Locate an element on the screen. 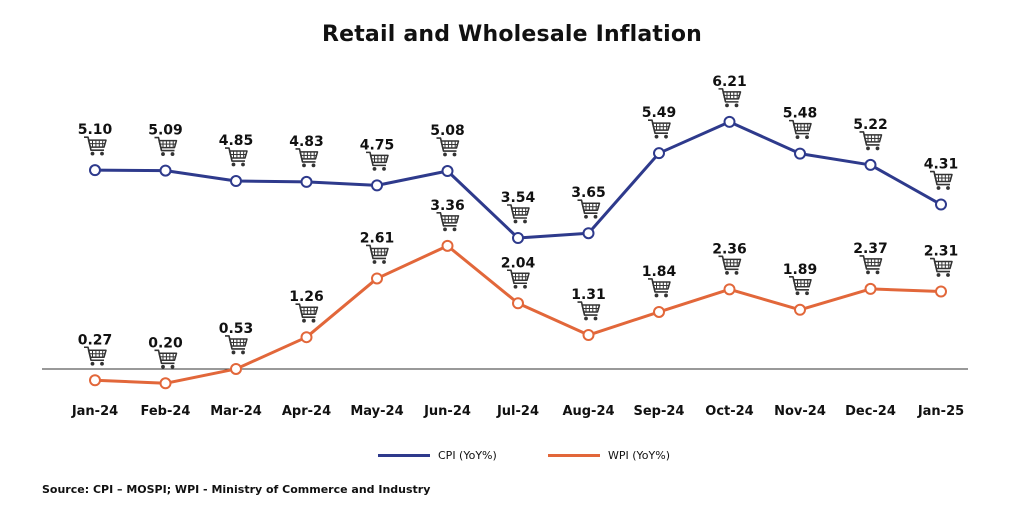 The width and height of the screenshot is (1024, 520). data-label: 2.31 is located at coordinates (941, 252).